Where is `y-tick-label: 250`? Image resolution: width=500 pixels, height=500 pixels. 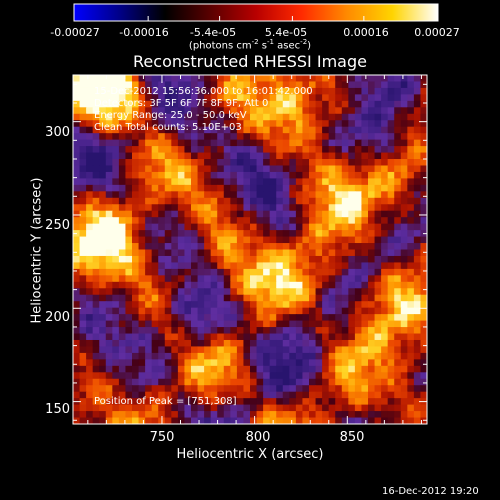 y-tick-label: 250 is located at coordinates (57, 225).